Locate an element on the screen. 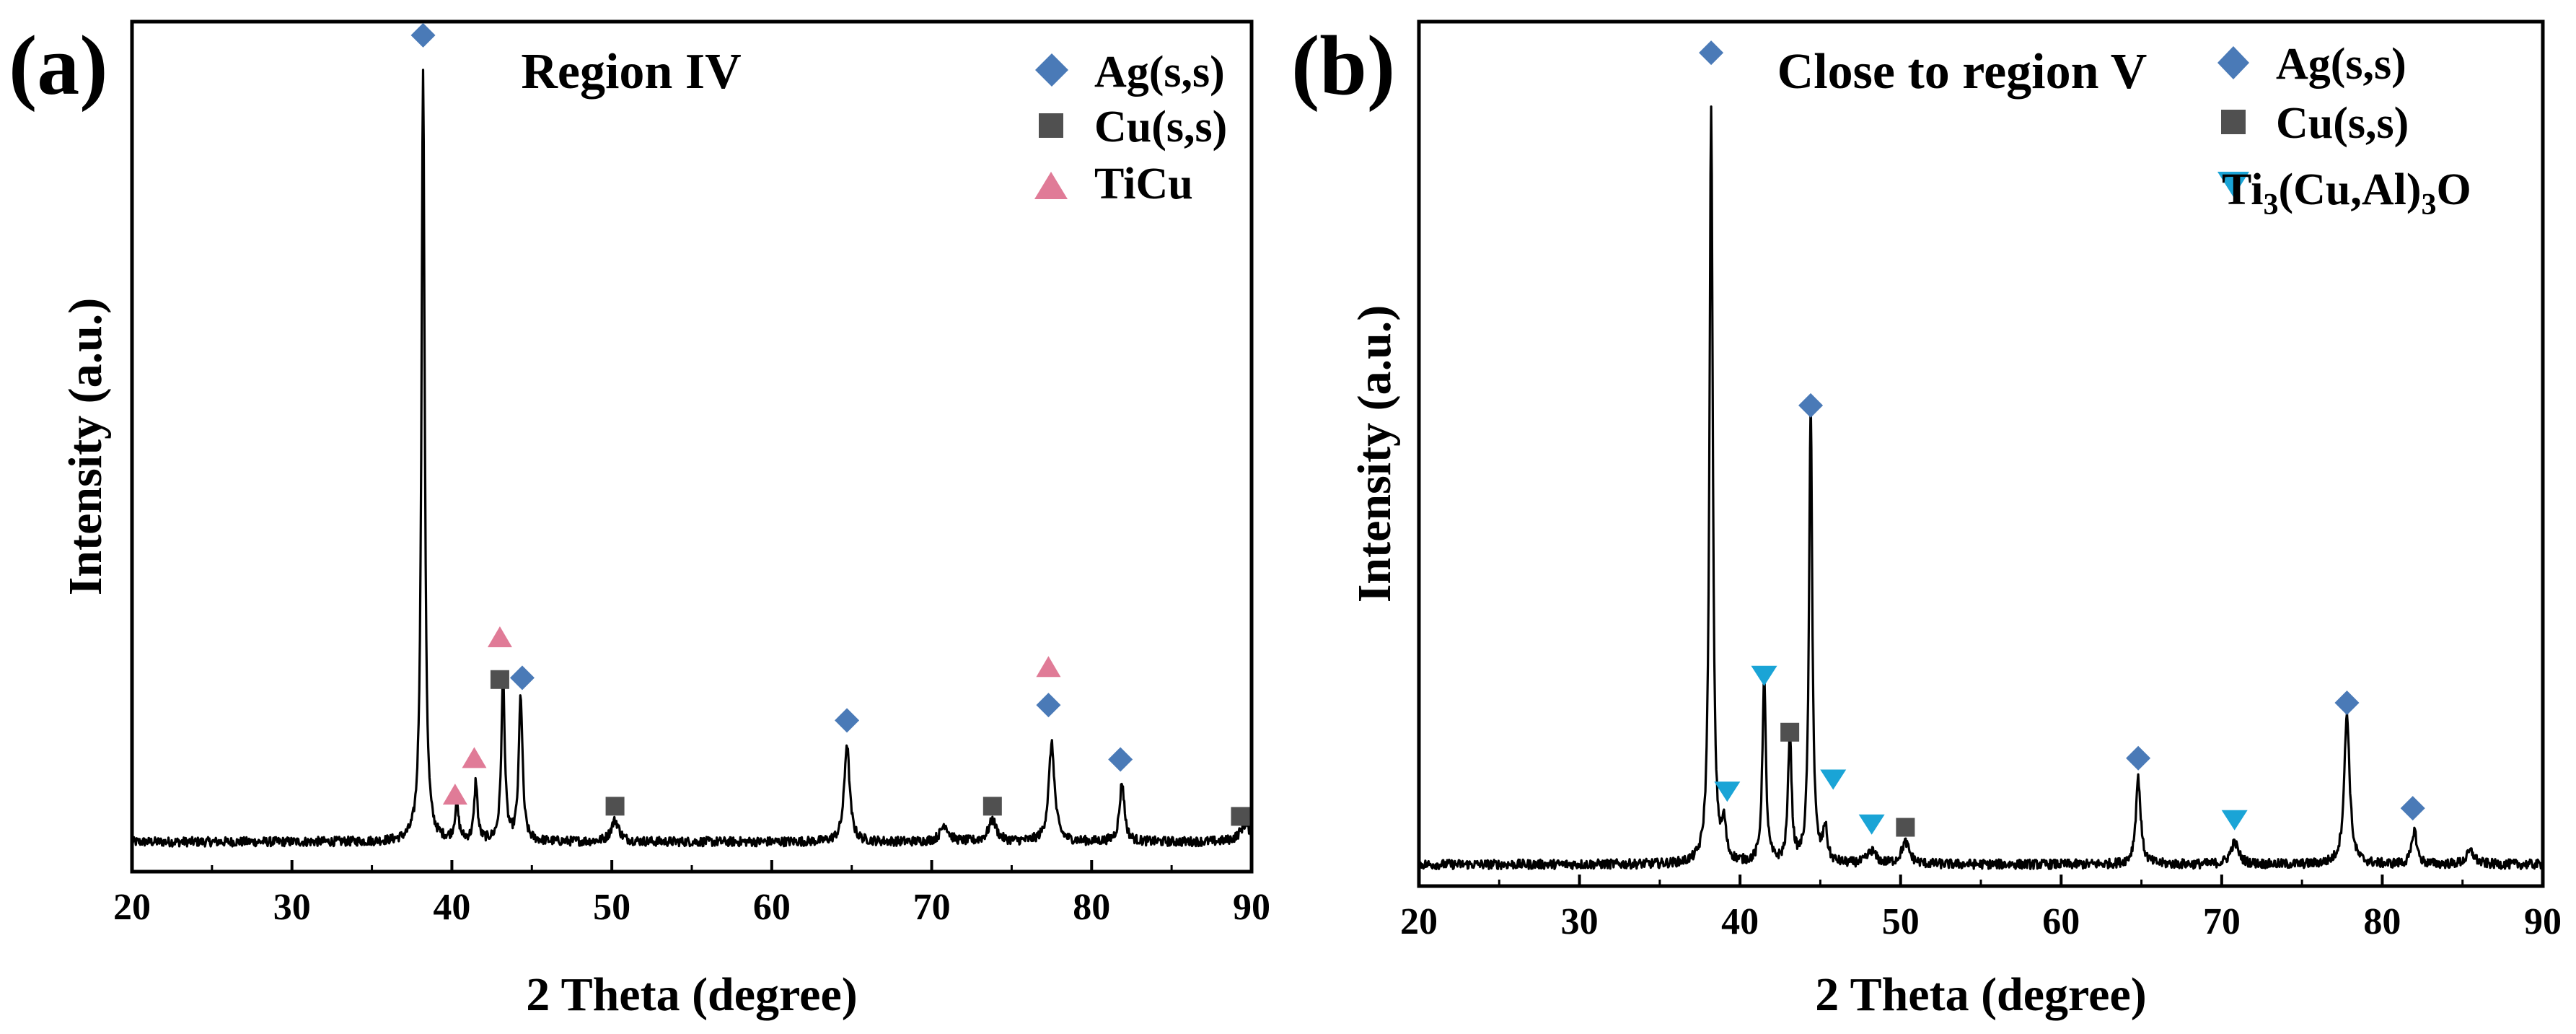 The width and height of the screenshot is (2576, 1034). legend-b-ti-marker is located at coordinates (2233, 184).